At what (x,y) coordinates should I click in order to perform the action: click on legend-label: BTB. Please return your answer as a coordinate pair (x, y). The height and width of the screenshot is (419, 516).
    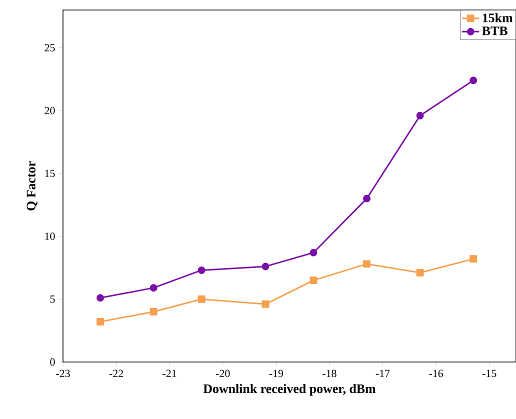
    Looking at the image, I should click on (495, 31).